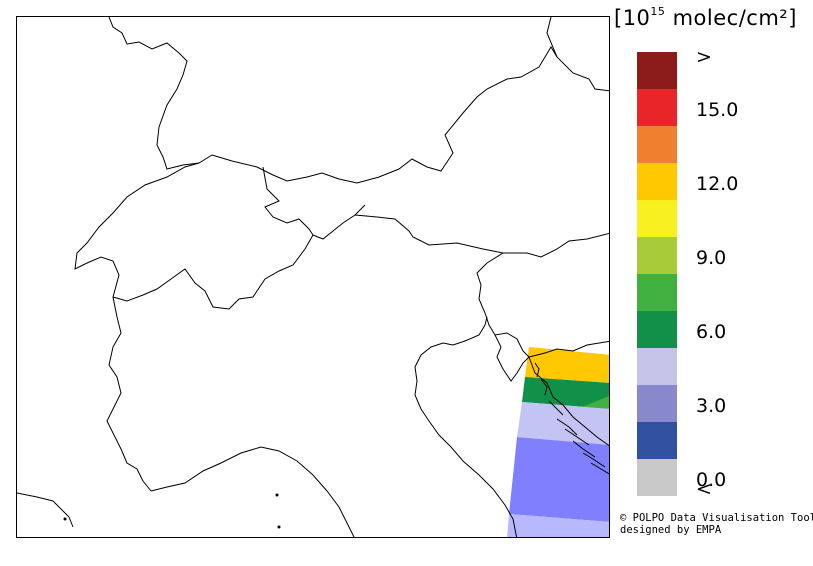  I want to click on tick-label: 15.0, so click(717, 110).